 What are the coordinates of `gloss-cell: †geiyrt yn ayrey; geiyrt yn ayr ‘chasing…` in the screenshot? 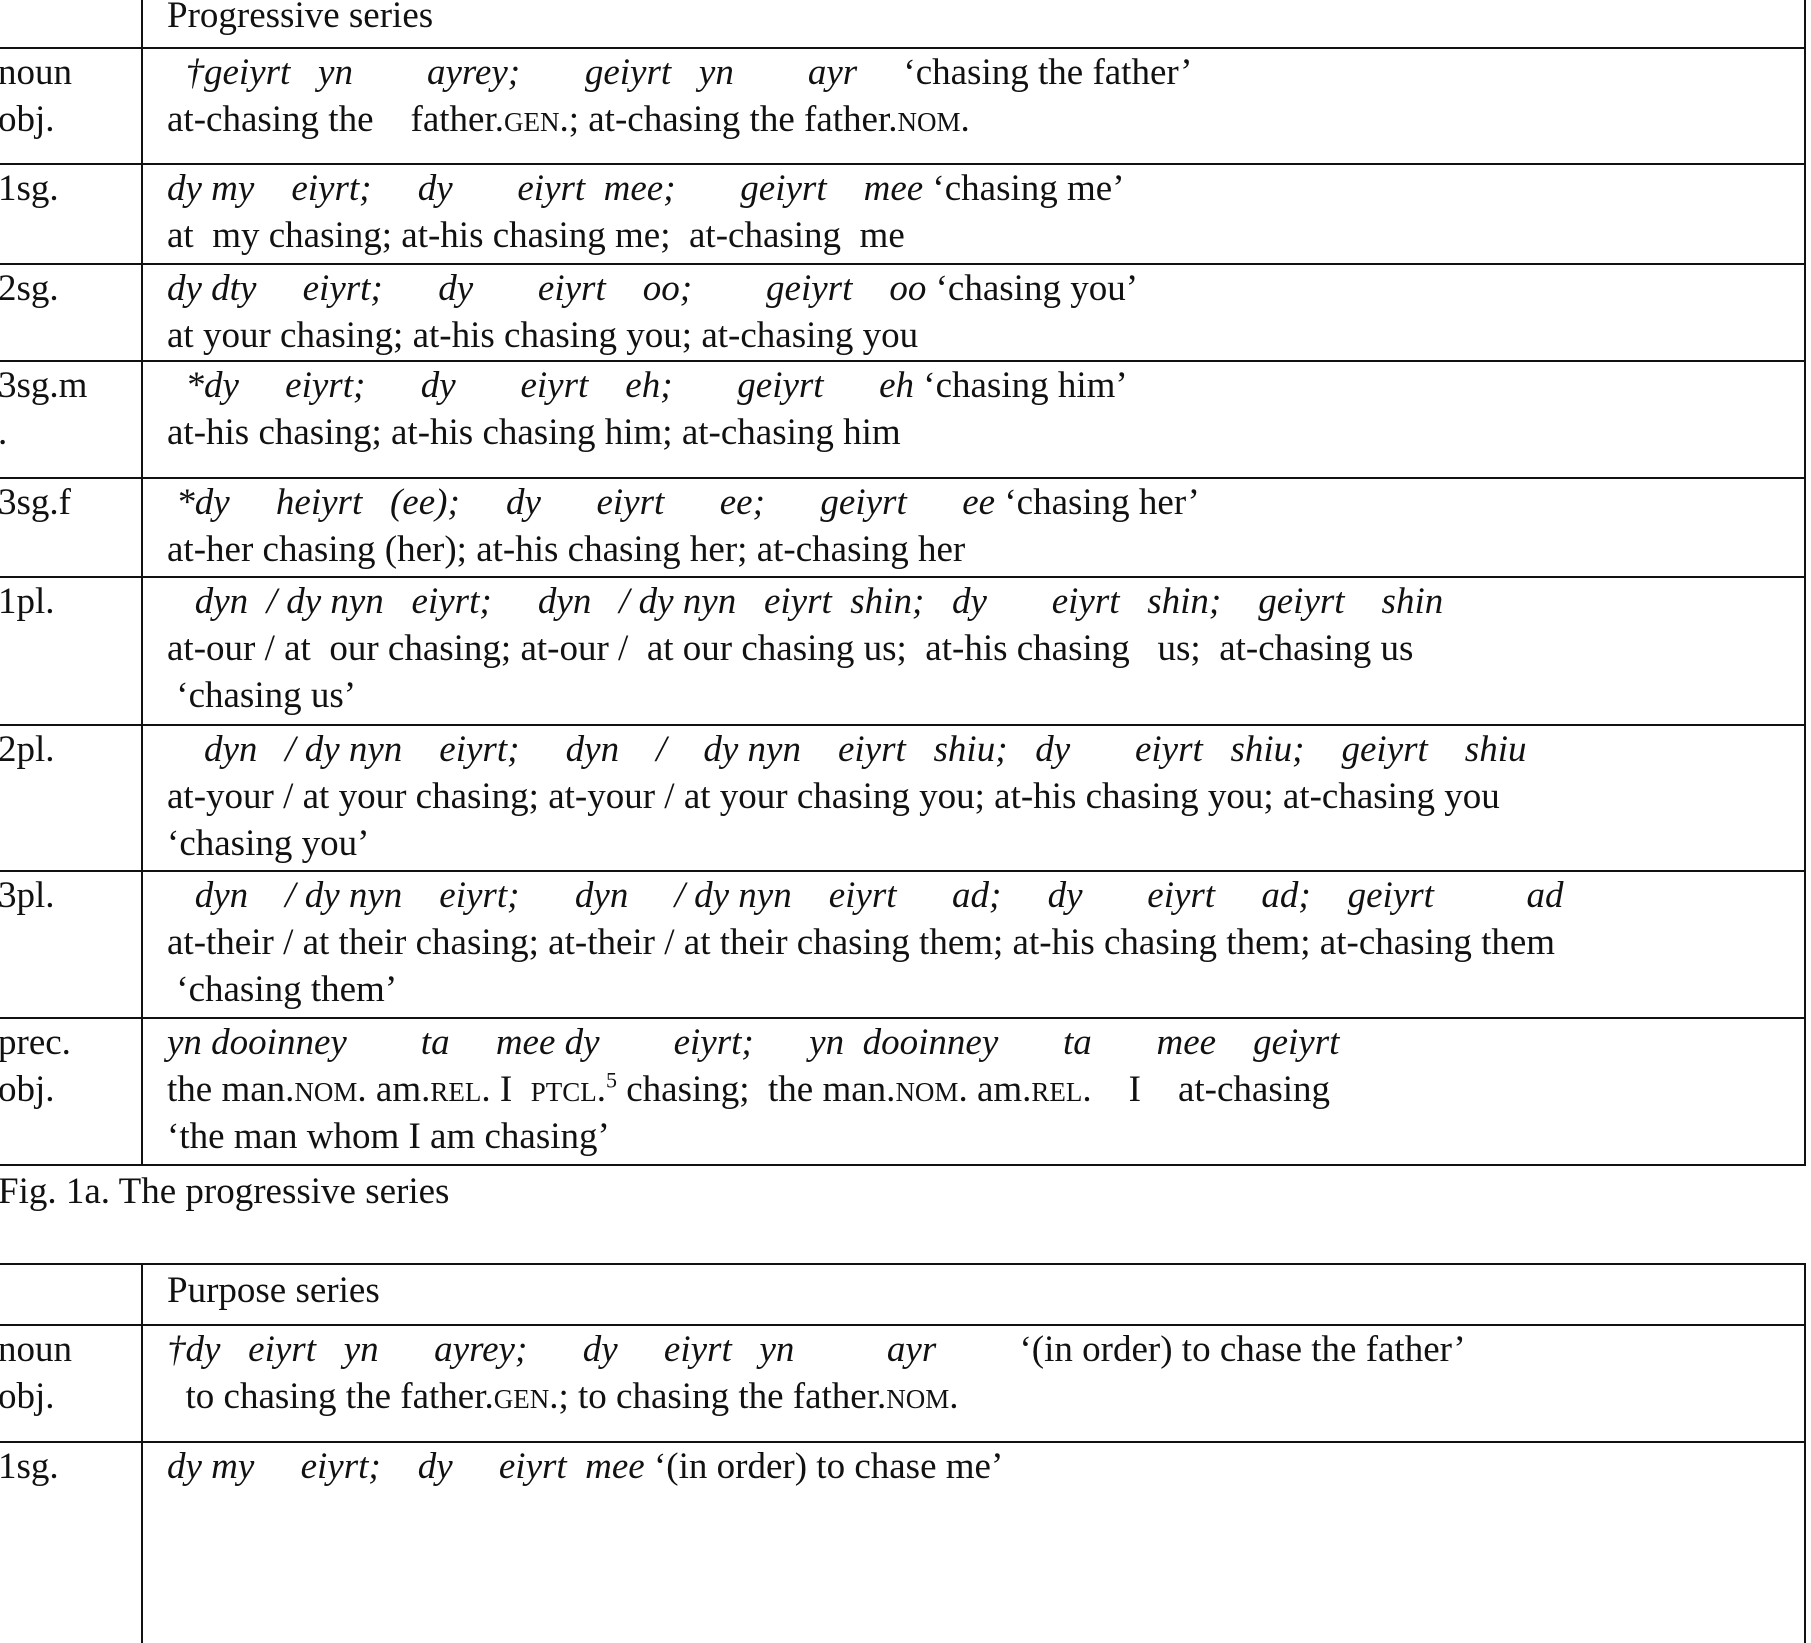 It's located at (986, 96).